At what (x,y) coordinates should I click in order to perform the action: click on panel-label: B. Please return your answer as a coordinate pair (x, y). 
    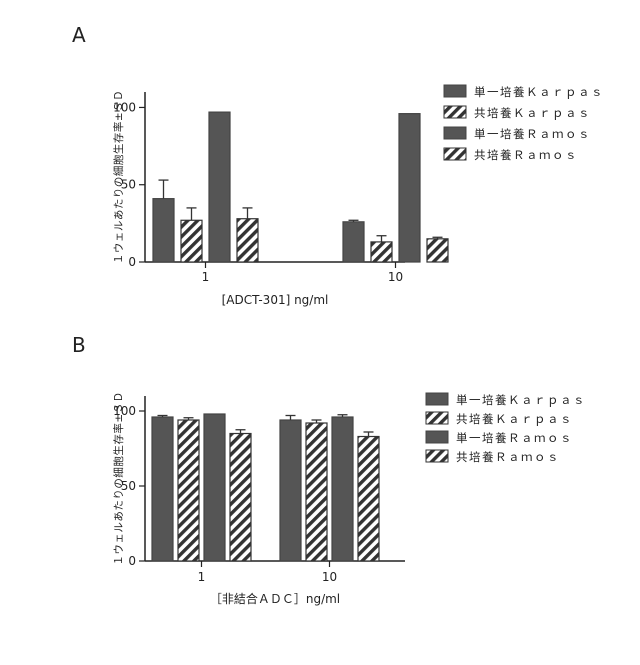
    Looking at the image, I should click on (79, 345).